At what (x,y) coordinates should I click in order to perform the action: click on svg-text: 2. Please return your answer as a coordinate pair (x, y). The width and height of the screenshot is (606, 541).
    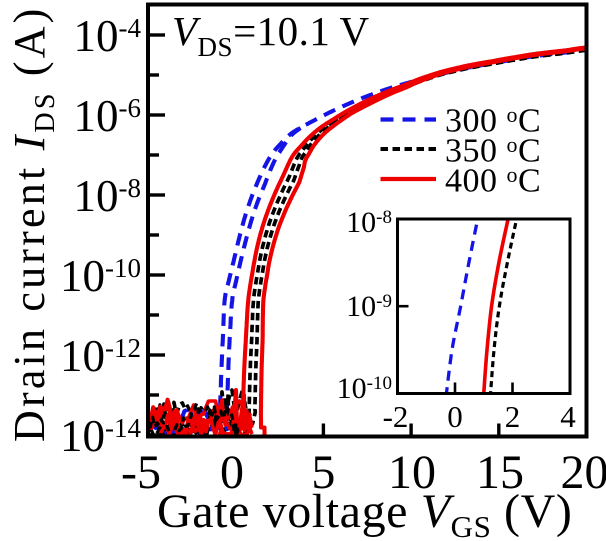
    Looking at the image, I should click on (513, 416).